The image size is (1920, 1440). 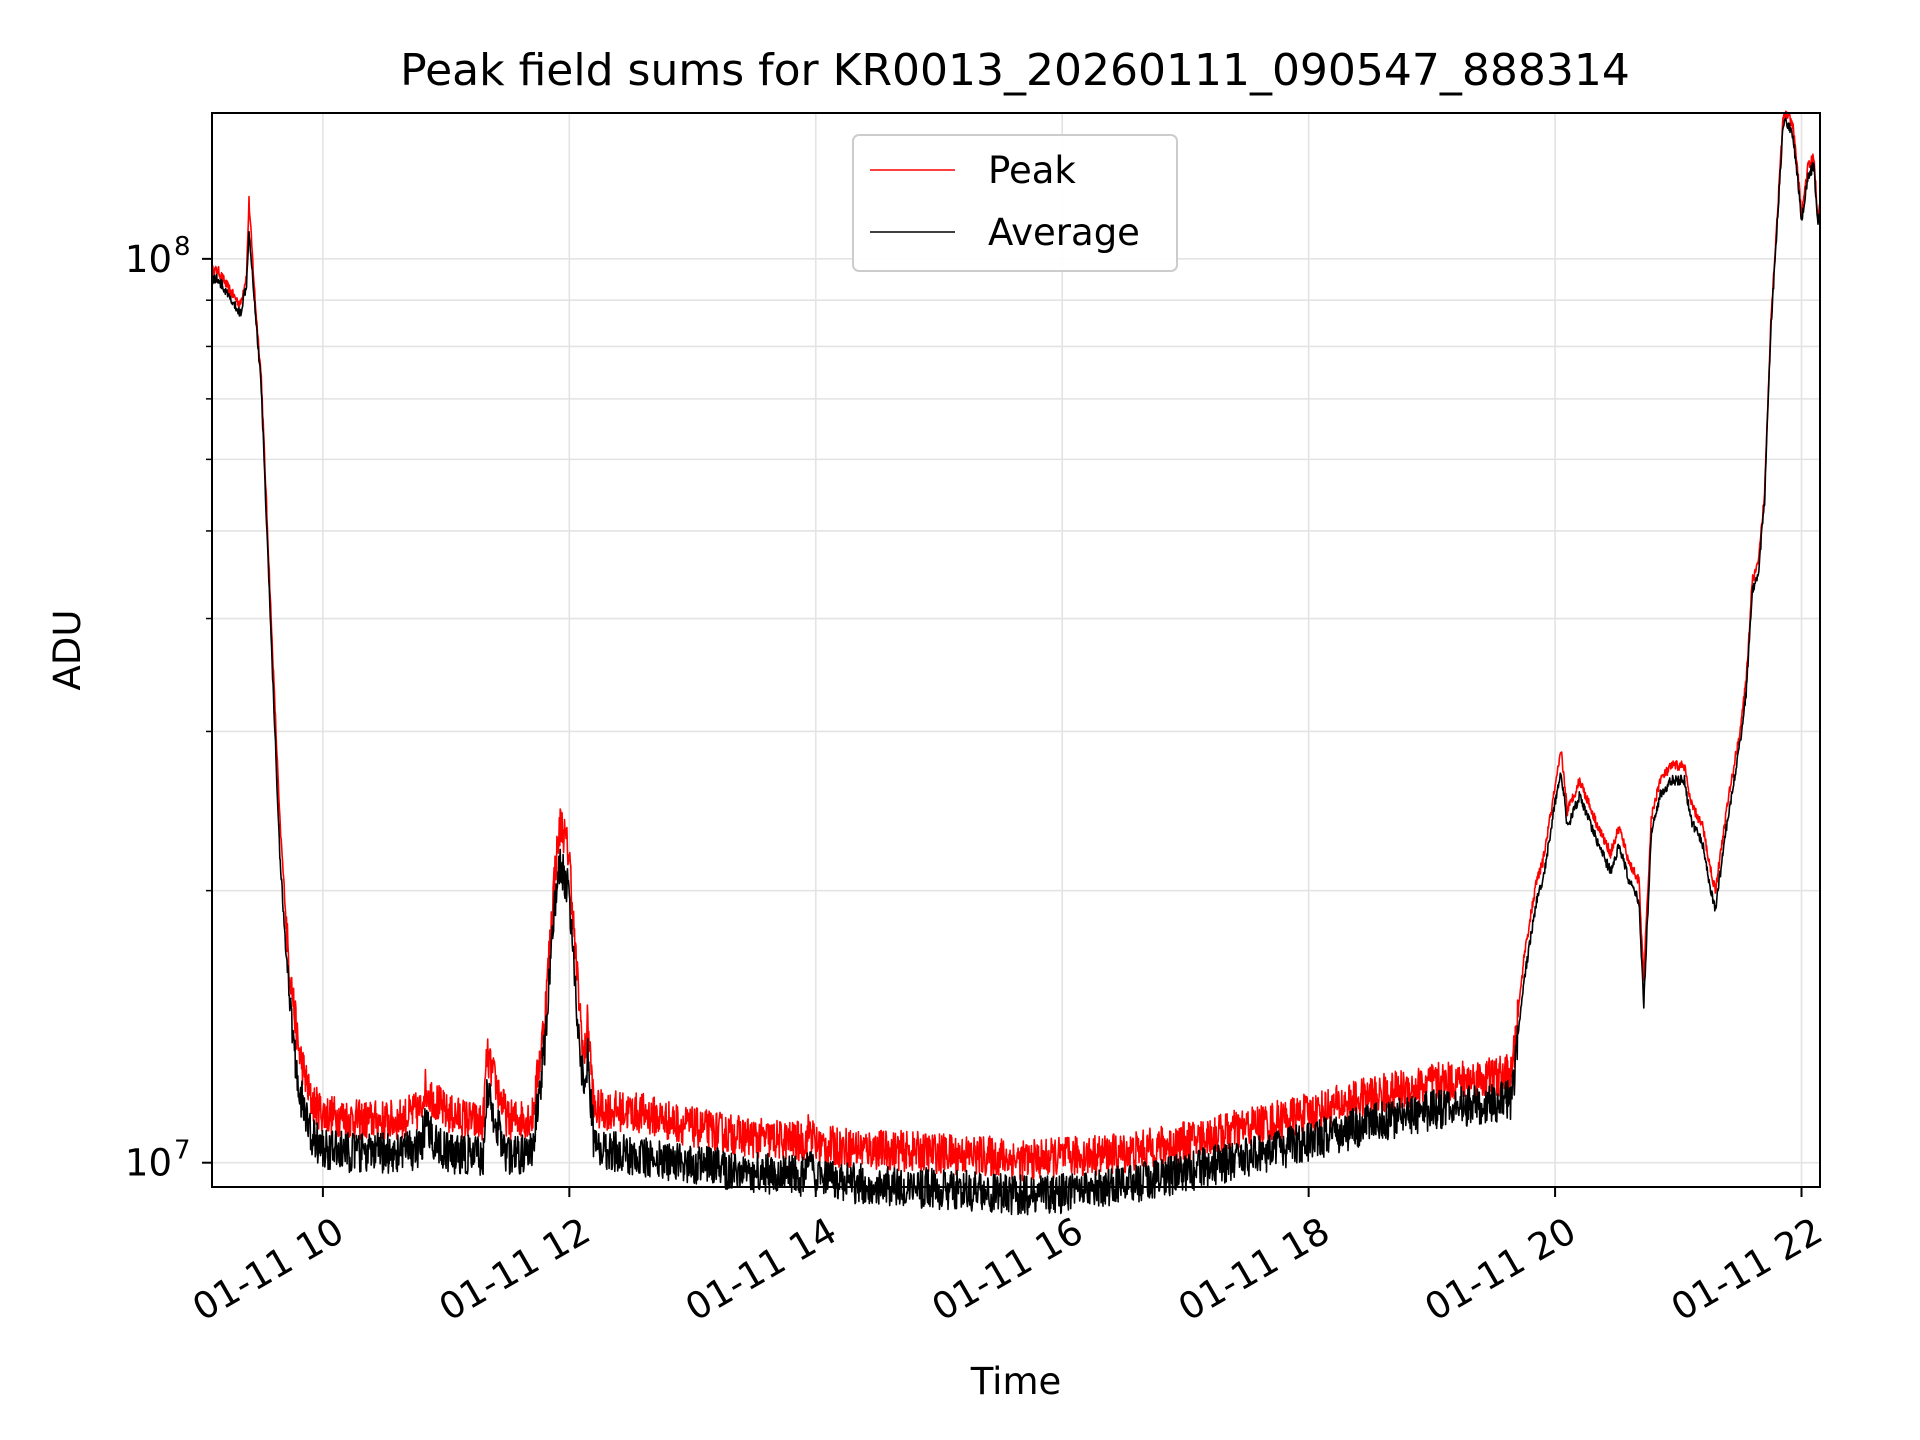 I want to click on y-tick-exponent: 7, so click(x=182, y=1151).